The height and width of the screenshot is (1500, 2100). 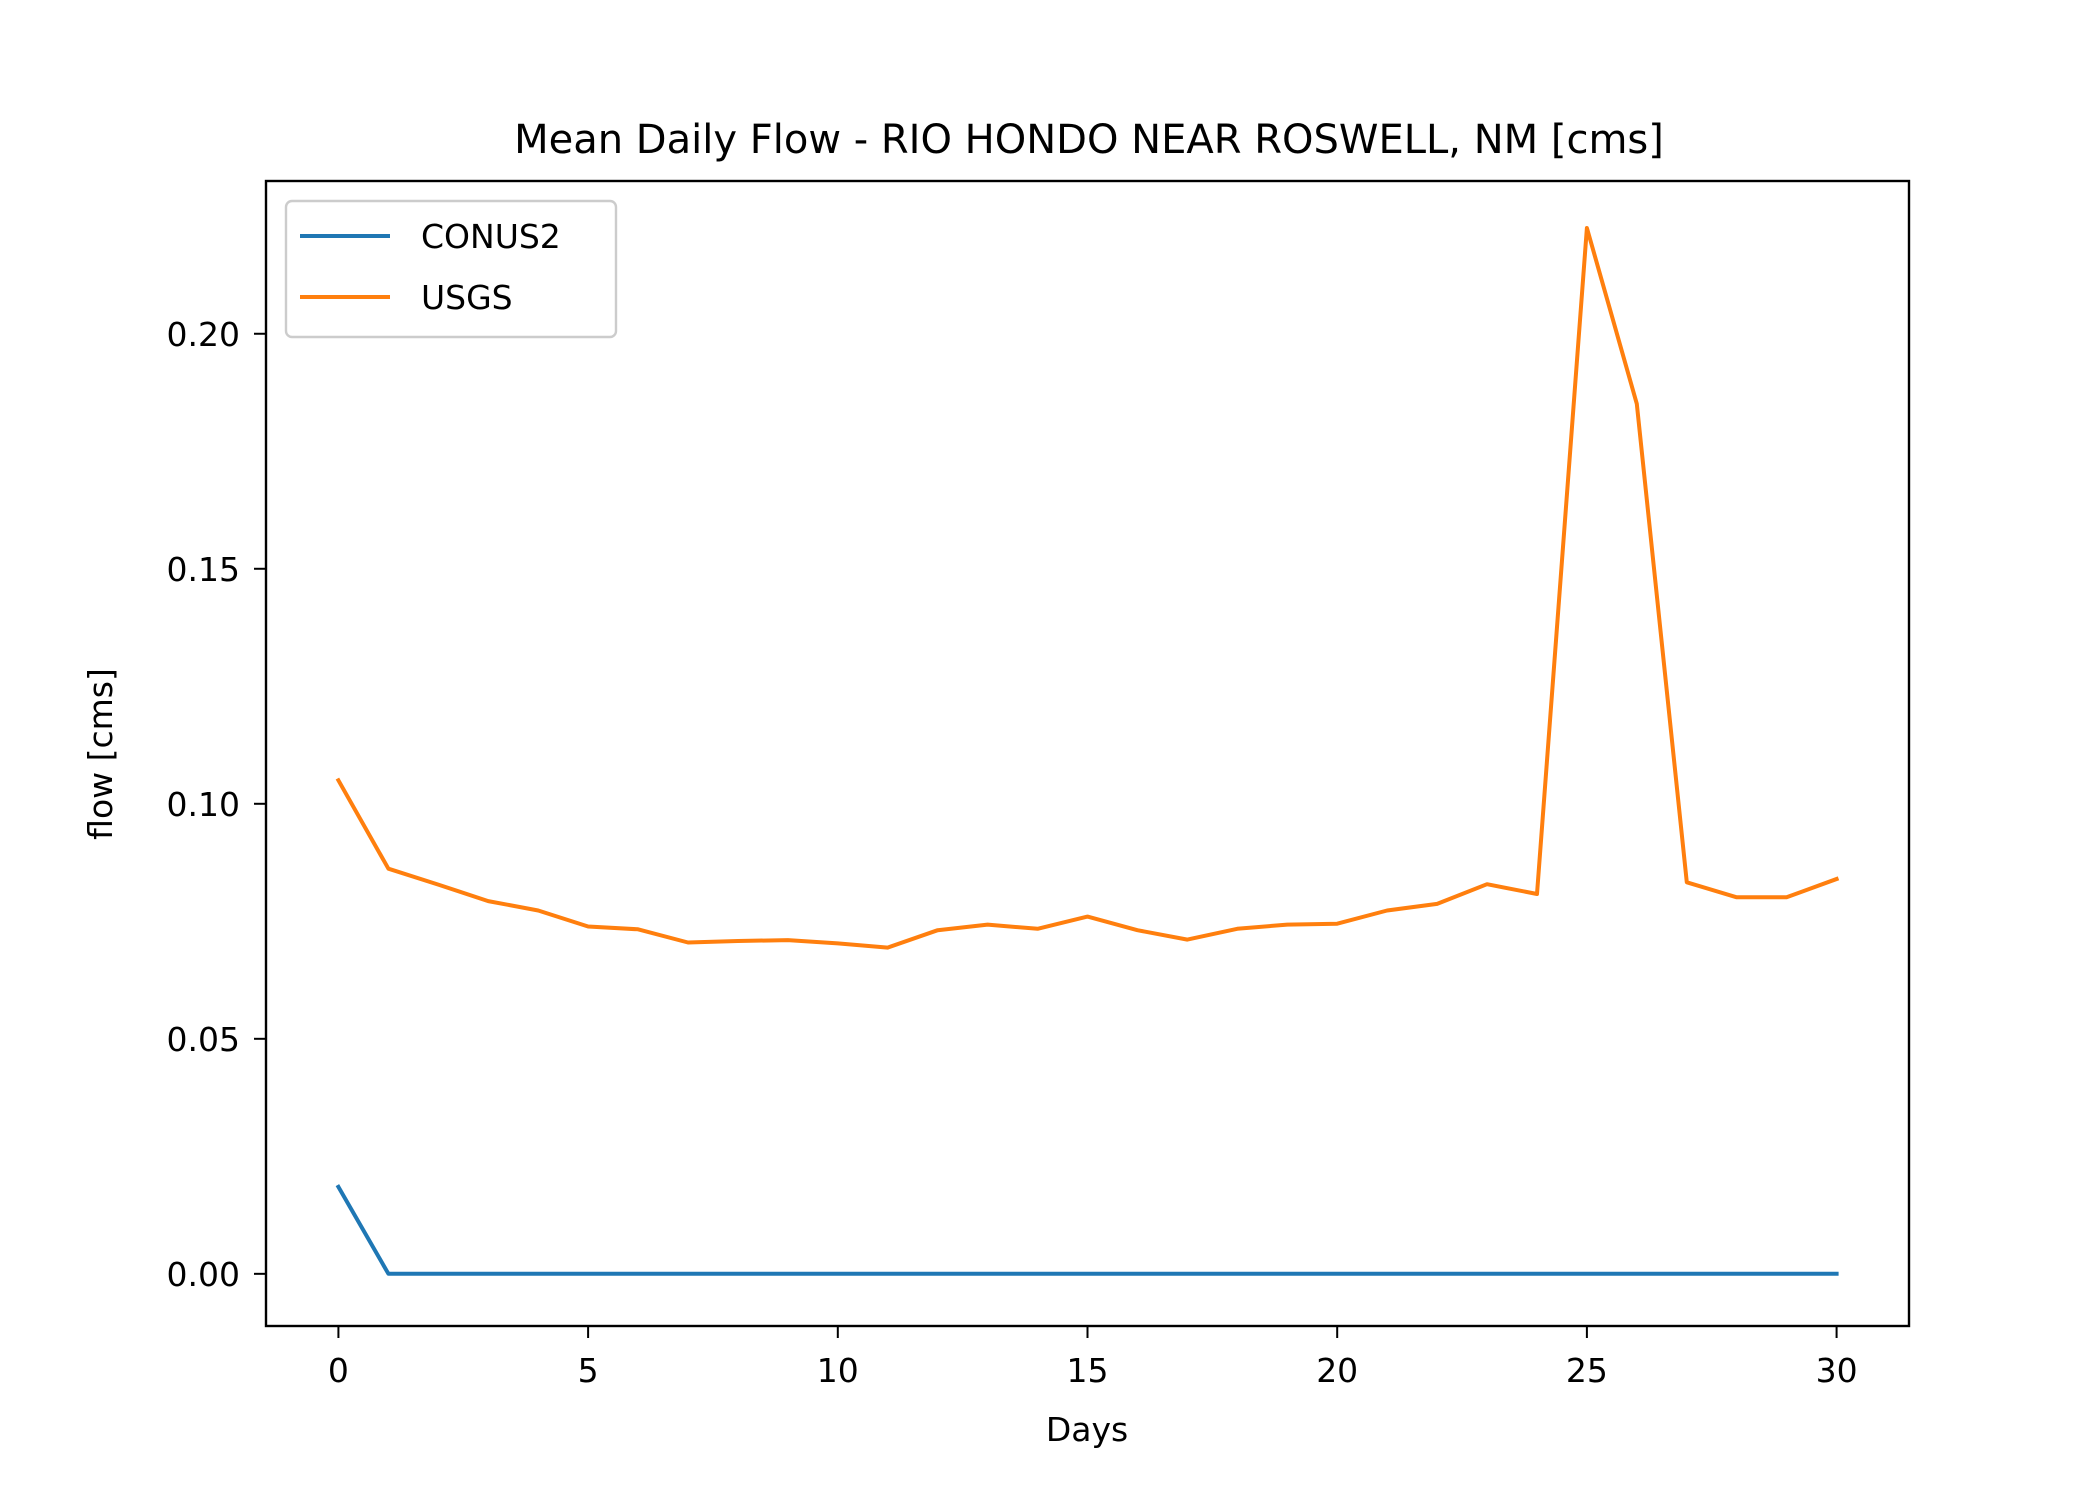 I want to click on x-tick-label: 10, so click(x=838, y=1370).